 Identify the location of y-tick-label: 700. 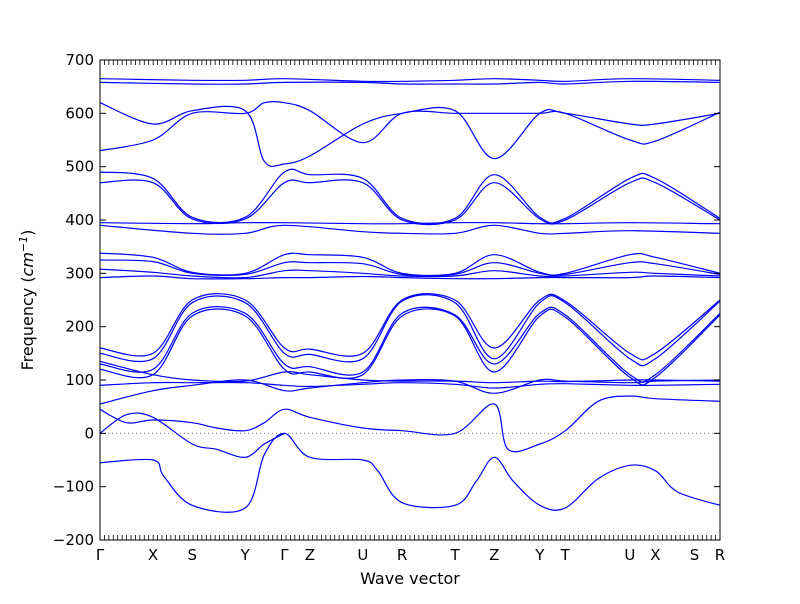
(79, 60).